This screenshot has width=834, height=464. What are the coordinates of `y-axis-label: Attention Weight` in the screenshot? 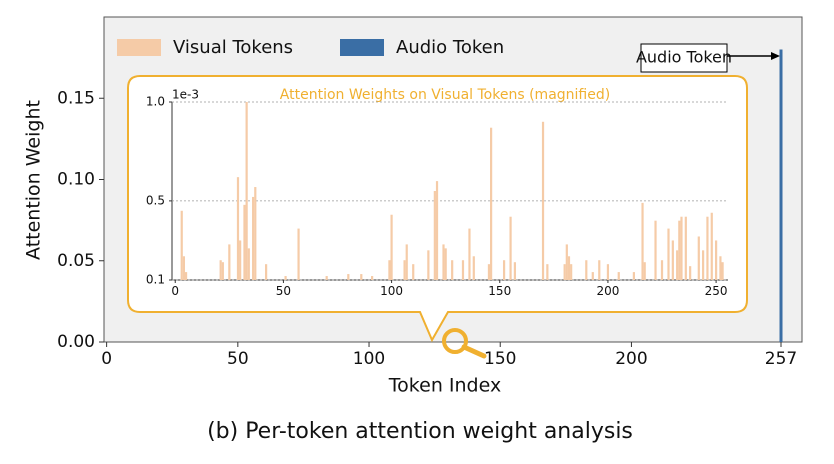 It's located at (34, 180).